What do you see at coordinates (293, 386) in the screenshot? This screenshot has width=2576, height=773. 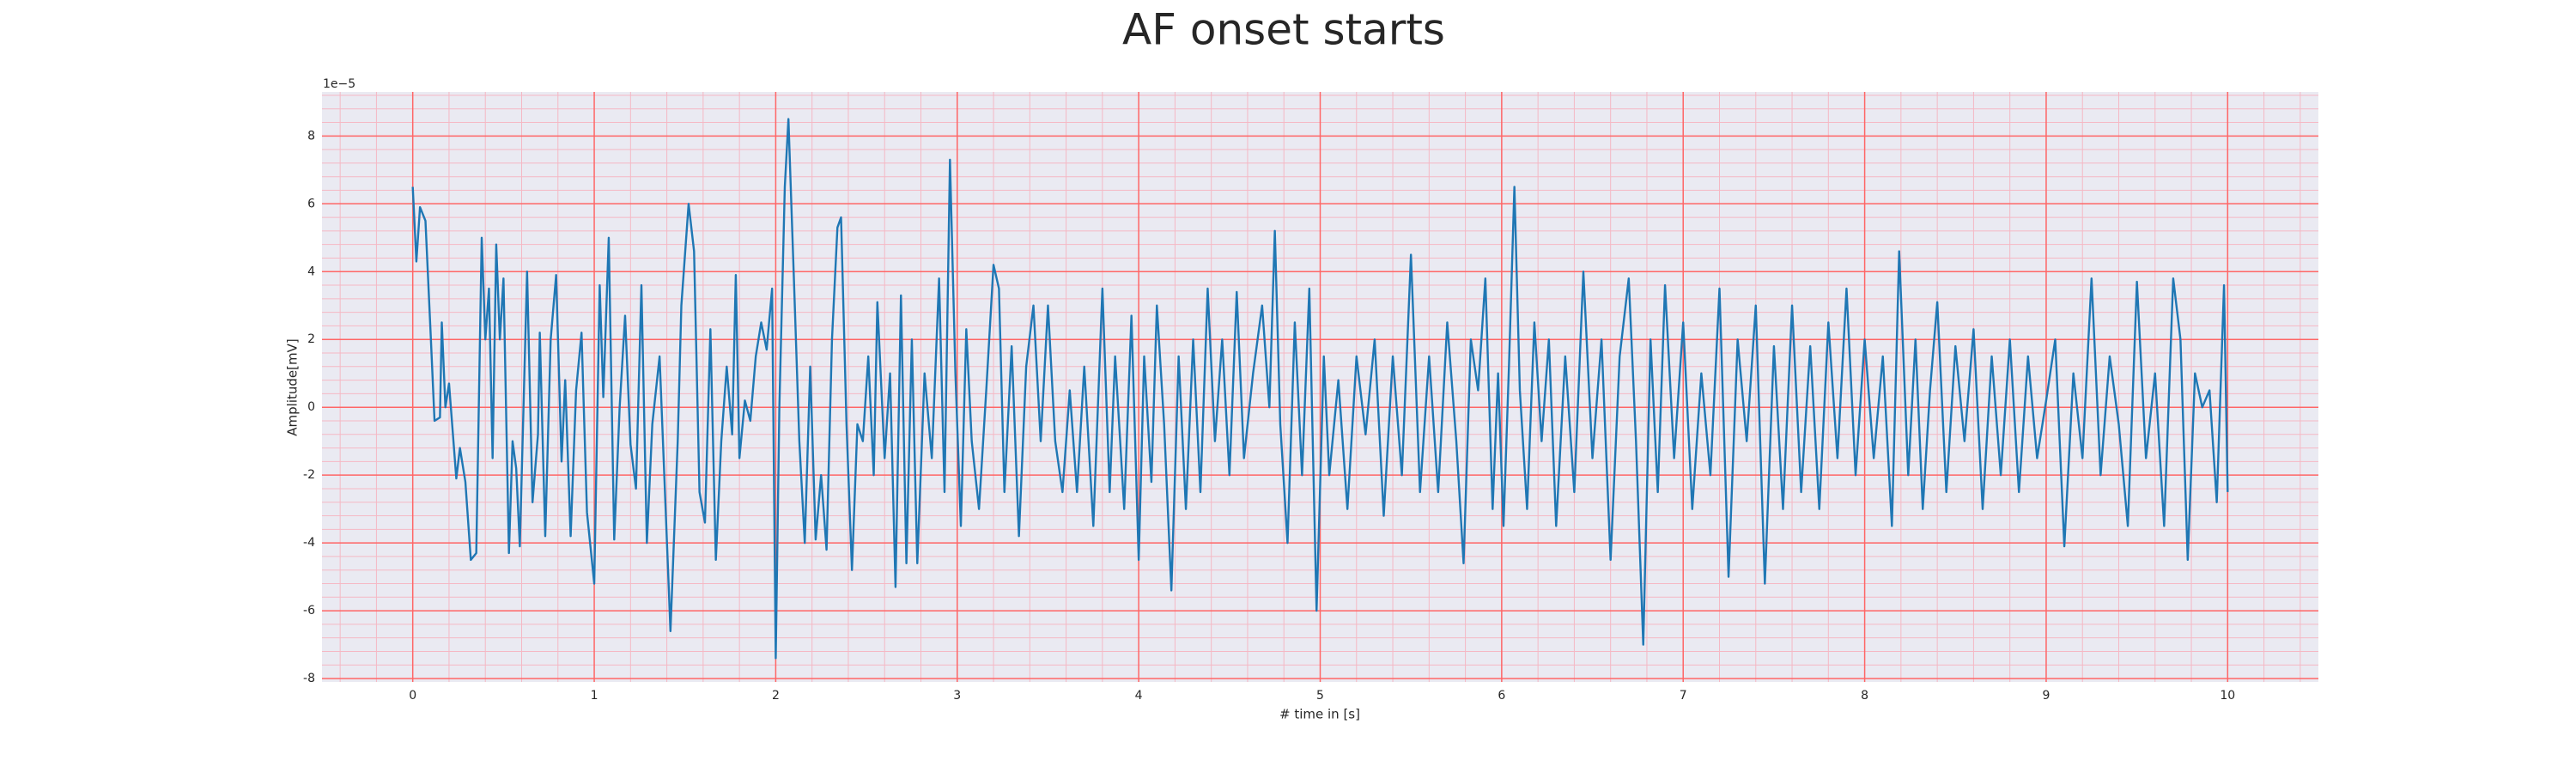 I see `y-axis-label: Amplitude[mV]` at bounding box center [293, 386].